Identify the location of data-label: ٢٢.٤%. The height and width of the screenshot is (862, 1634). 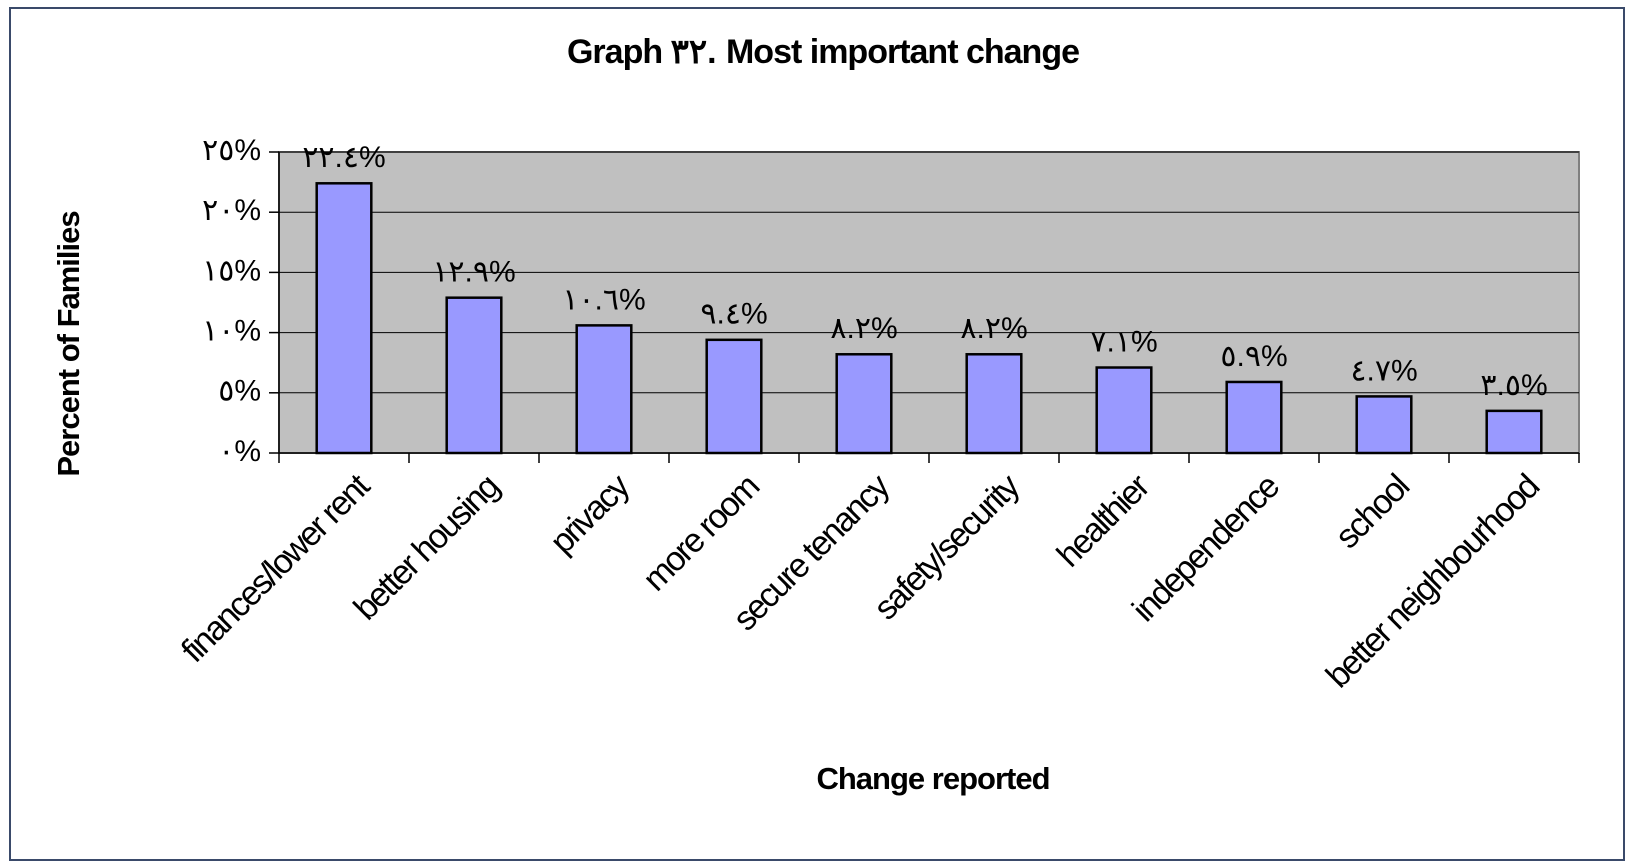
(343, 157).